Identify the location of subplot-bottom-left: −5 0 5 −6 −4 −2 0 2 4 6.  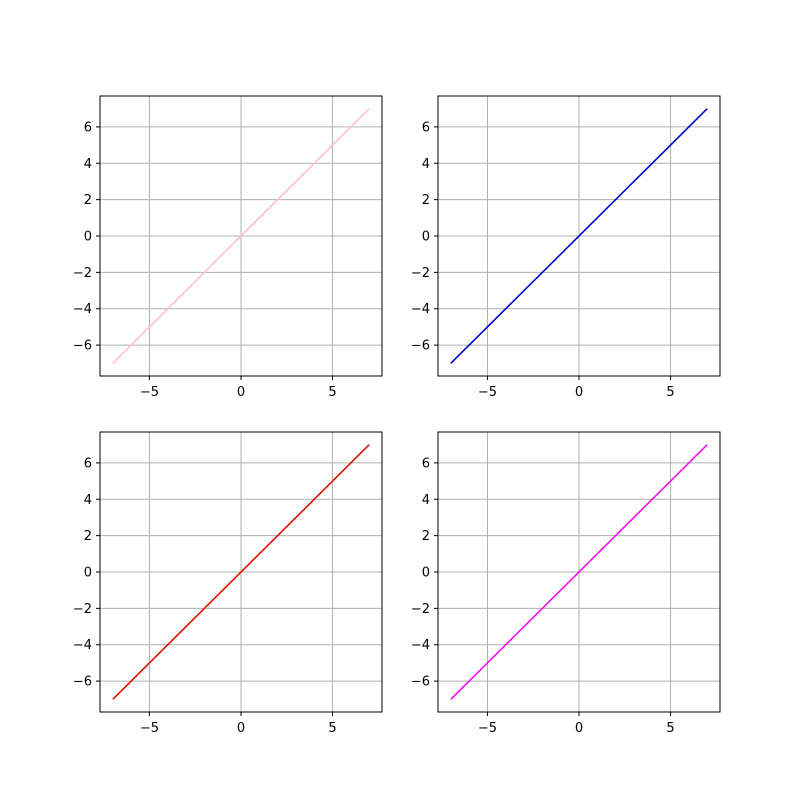
(228, 583).